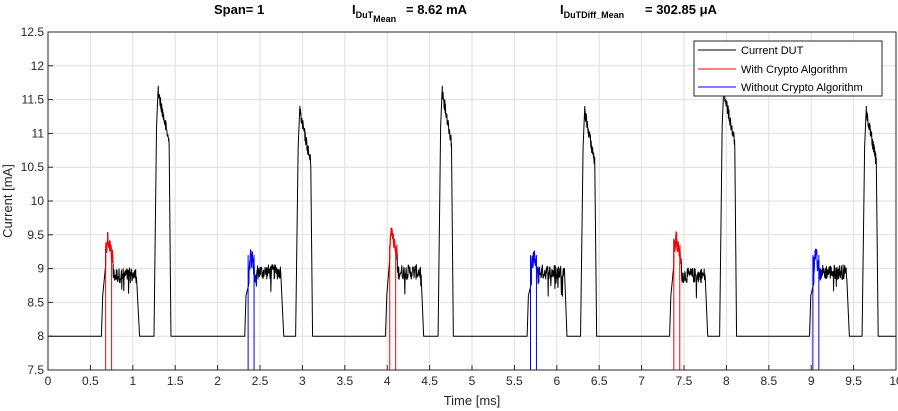 Image resolution: width=898 pixels, height=411 pixels. Describe the element at coordinates (90, 381) in the screenshot. I see `x-tick-label: 0.5` at that location.